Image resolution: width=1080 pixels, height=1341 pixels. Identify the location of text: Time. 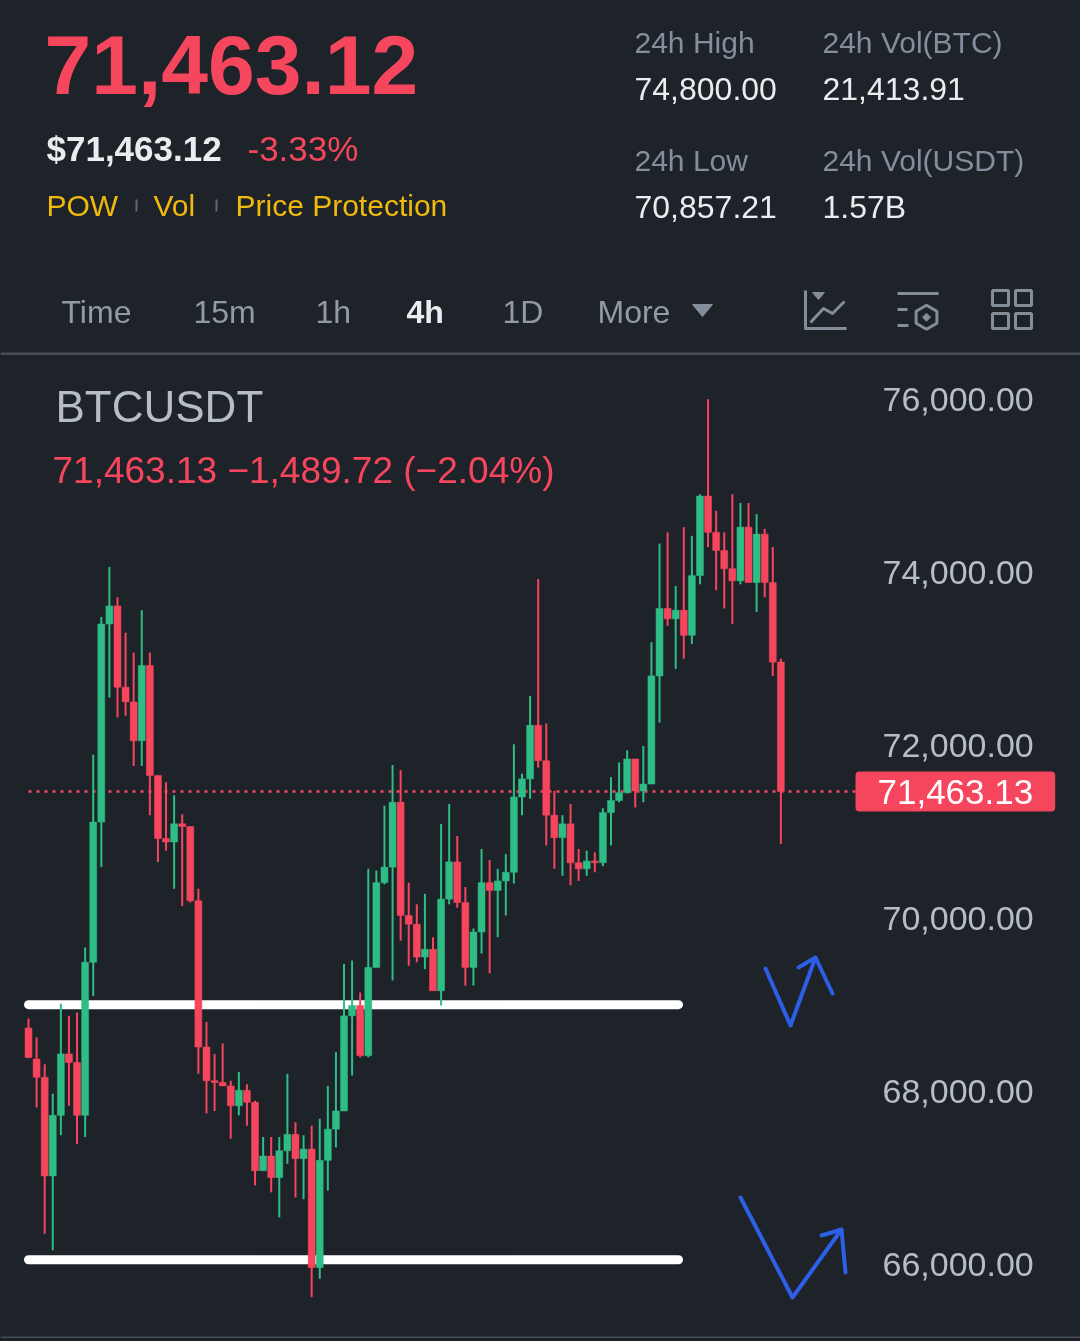
(96, 311).